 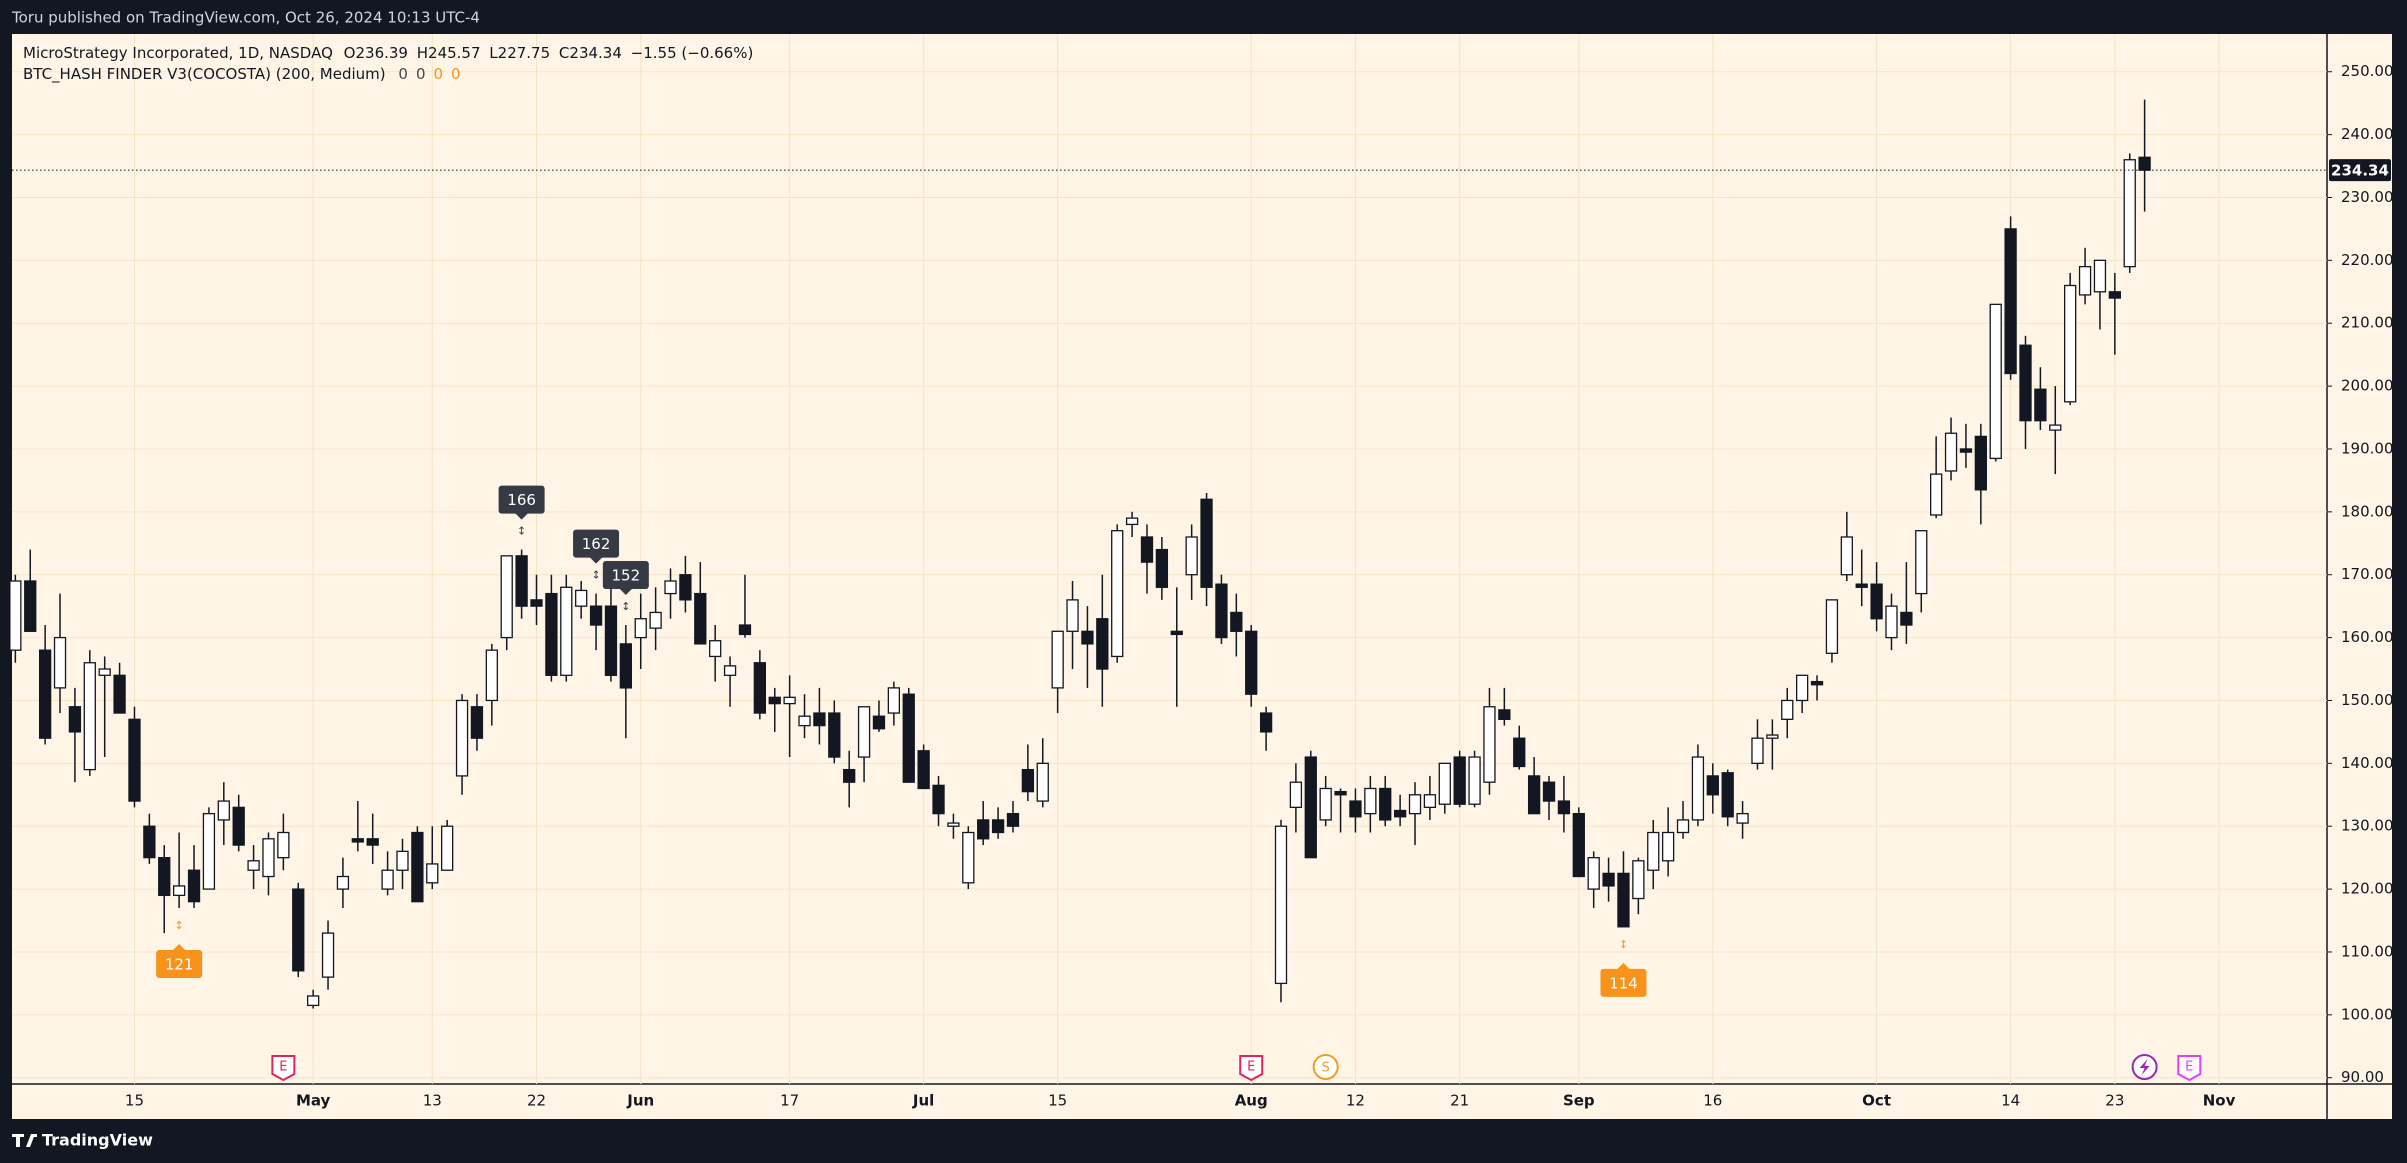 What do you see at coordinates (1057, 1101) in the screenshot?
I see `x-tick-label: 15` at bounding box center [1057, 1101].